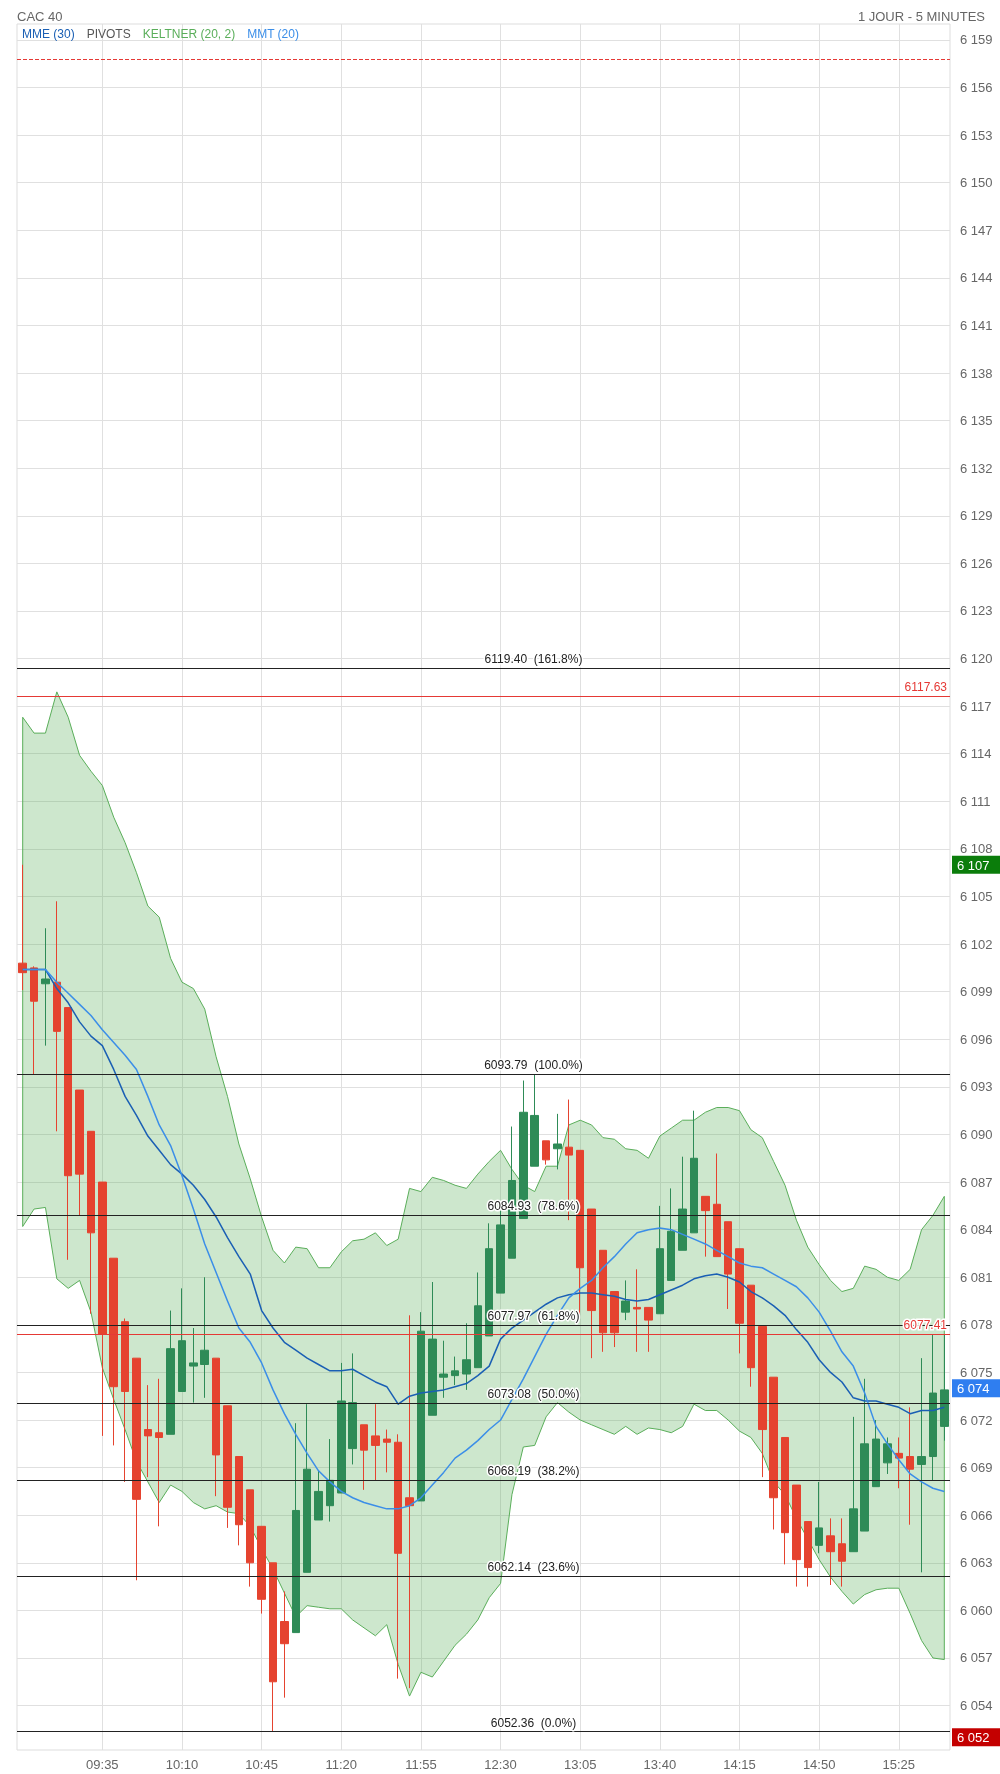  I want to click on y-tick-label: 6 117, so click(976, 706).